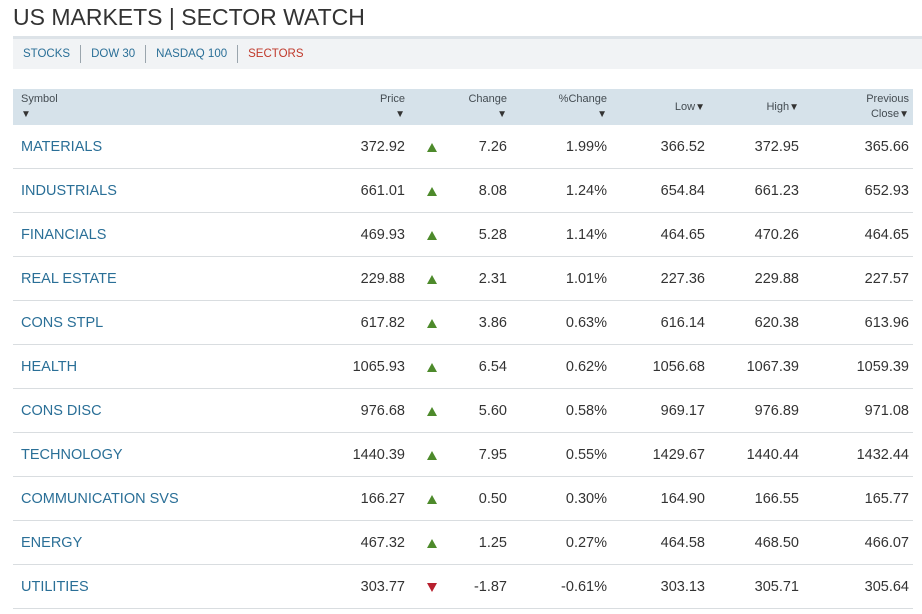 The width and height of the screenshot is (922, 614). Describe the element at coordinates (400, 114) in the screenshot. I see `sort-price-icon: ▼` at that location.